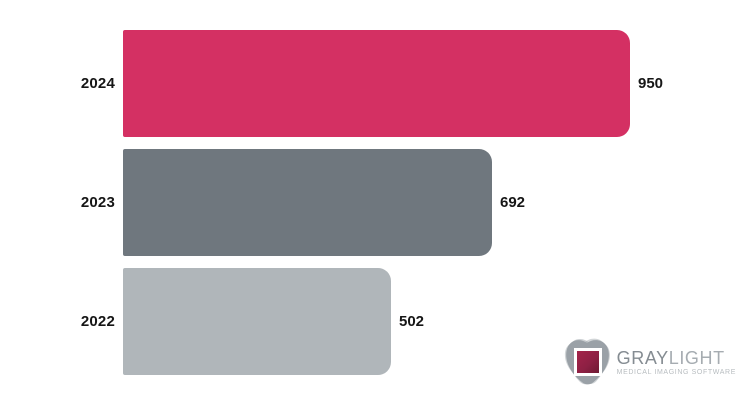  I want to click on brand-name-primary: GRAY, so click(642, 358).